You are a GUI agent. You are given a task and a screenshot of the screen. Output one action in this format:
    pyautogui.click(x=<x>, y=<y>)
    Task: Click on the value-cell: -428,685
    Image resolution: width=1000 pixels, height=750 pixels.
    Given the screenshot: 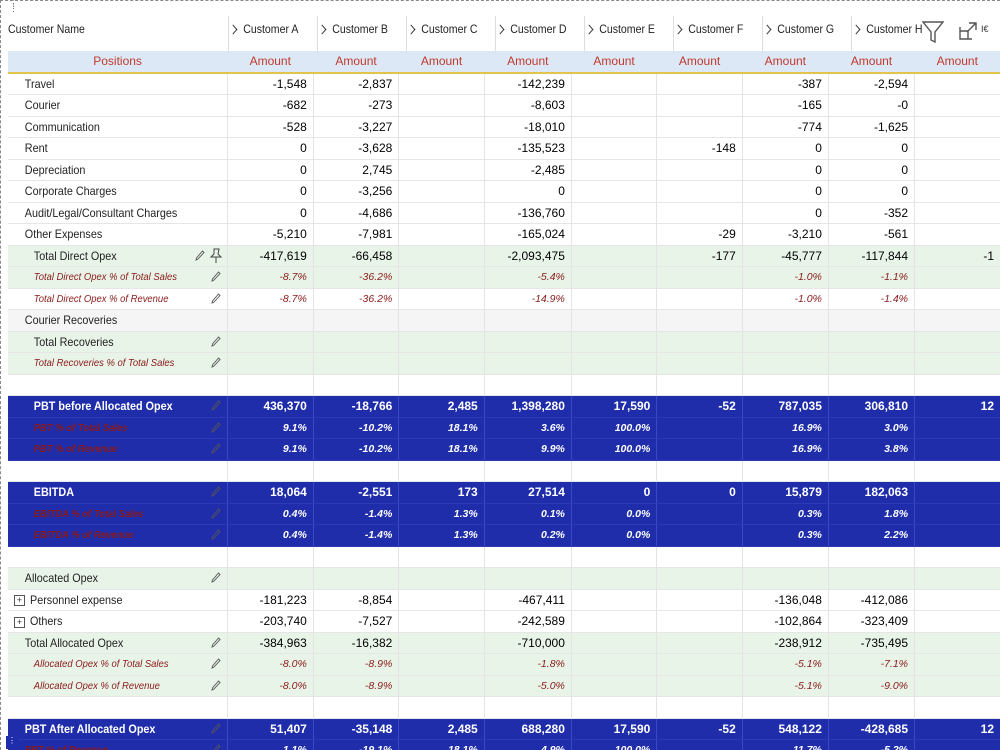 What is the action you would take?
    pyautogui.click(x=871, y=729)
    